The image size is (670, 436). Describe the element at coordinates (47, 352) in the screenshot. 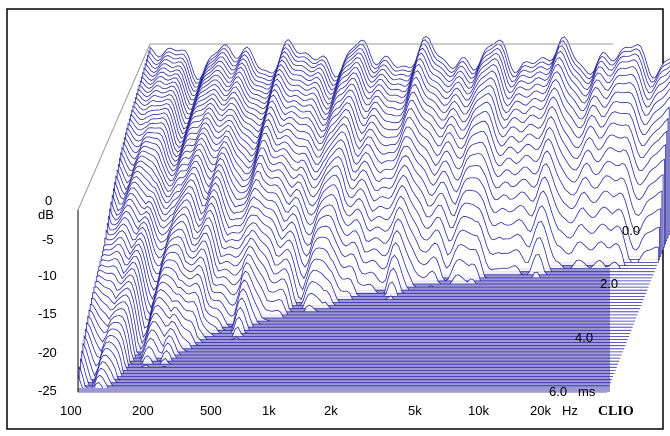

I see `y-tick-label: -20` at that location.